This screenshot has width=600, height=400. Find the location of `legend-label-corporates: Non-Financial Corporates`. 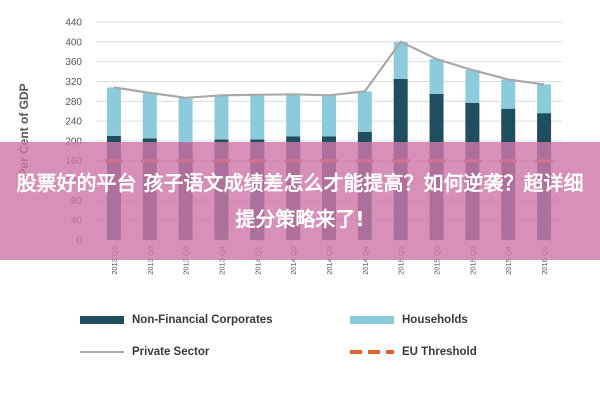

legend-label-corporates: Non-Financial Corporates is located at coordinates (202, 320).